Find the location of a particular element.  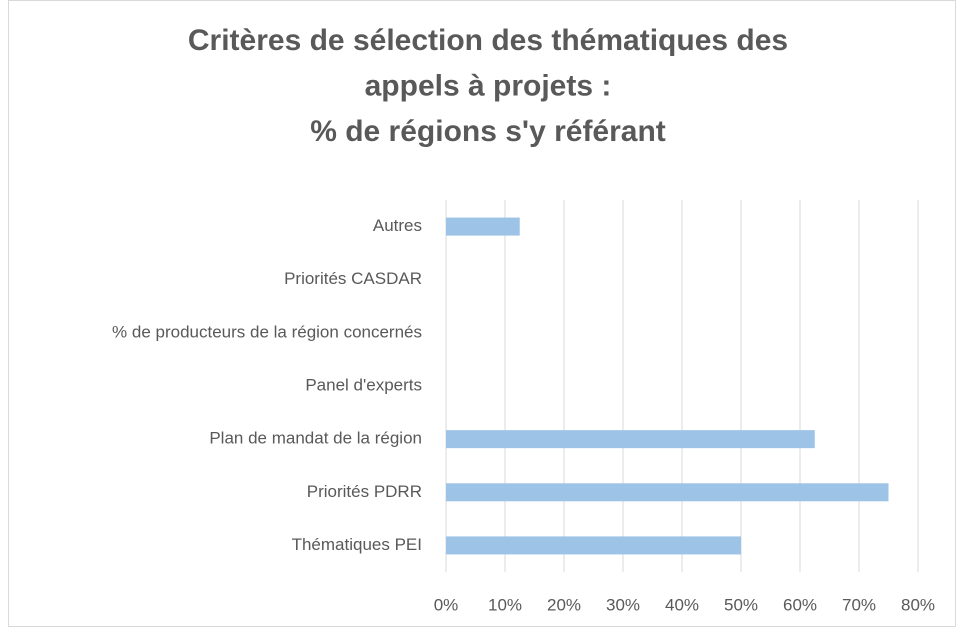

x-tick-label: 50% is located at coordinates (741, 604).